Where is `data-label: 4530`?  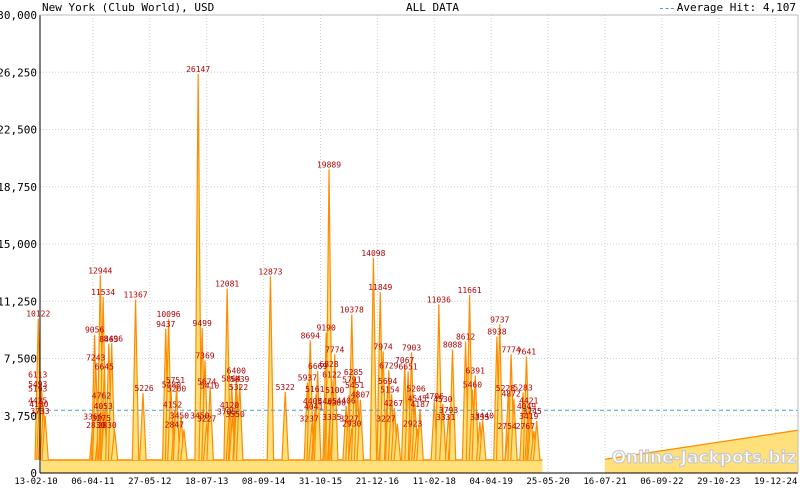 data-label: 4530 is located at coordinates (442, 399).